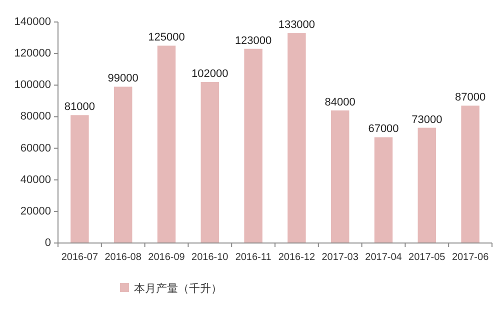 This screenshot has width=500, height=316. What do you see at coordinates (178, 288) in the screenshot?
I see `legend-label: 本月产量（千升）` at bounding box center [178, 288].